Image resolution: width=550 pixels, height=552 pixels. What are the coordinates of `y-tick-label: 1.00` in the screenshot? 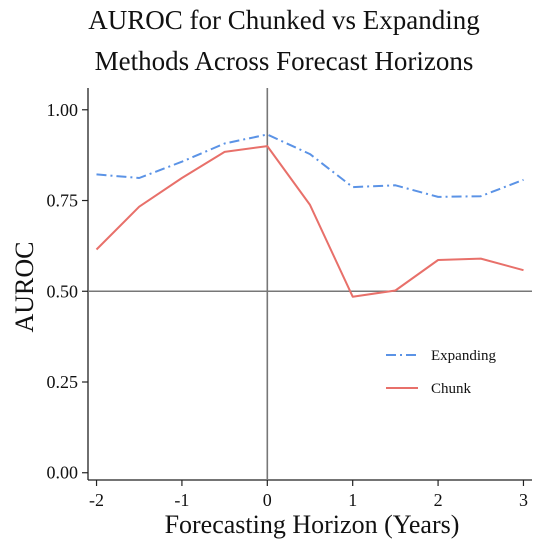 It's located at (63, 110).